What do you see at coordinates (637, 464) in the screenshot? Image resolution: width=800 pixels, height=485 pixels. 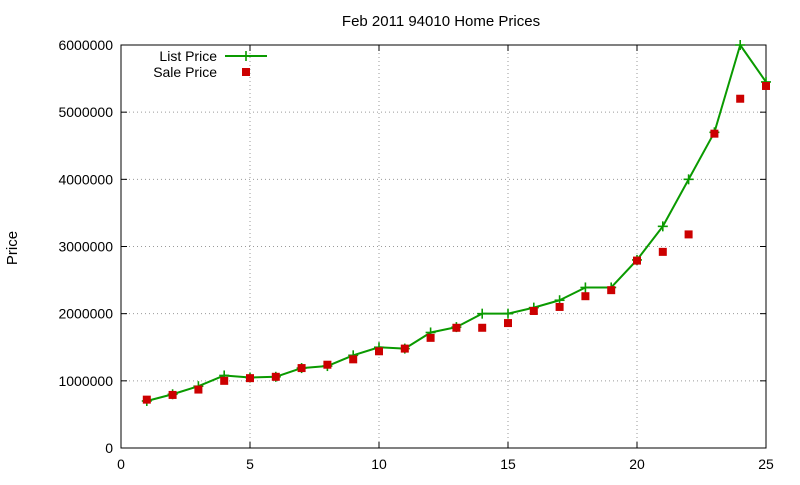 I see `x-tick-label: 20` at bounding box center [637, 464].